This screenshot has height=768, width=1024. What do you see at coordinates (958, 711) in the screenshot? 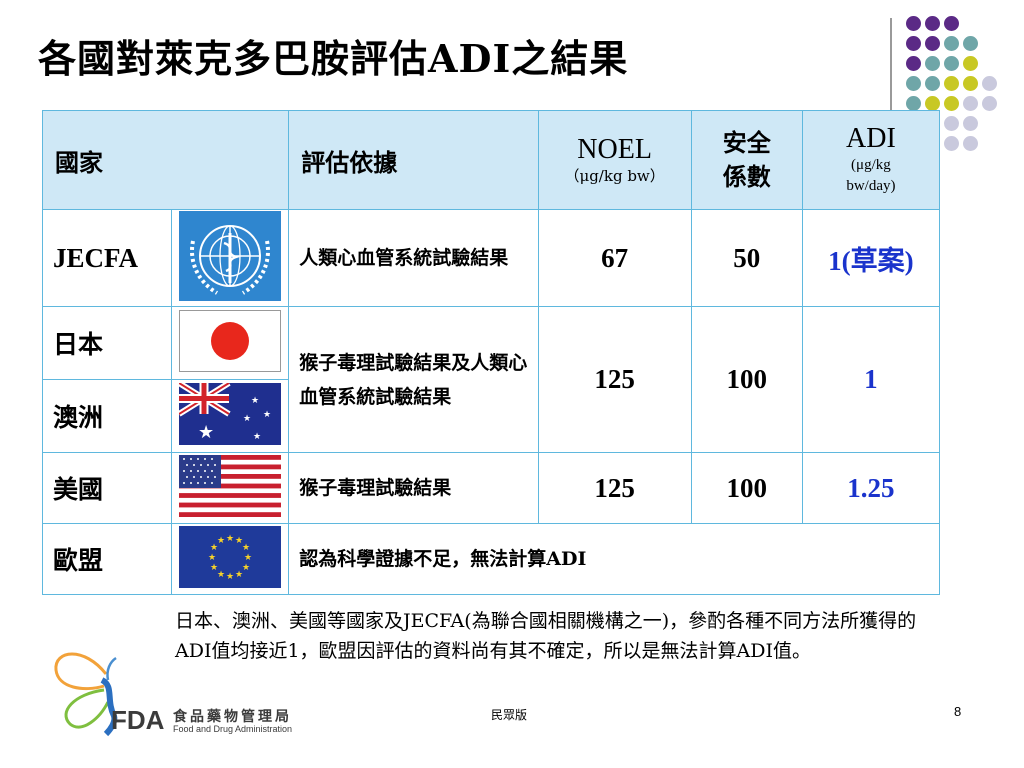
I see `page-number: 8` at bounding box center [958, 711].